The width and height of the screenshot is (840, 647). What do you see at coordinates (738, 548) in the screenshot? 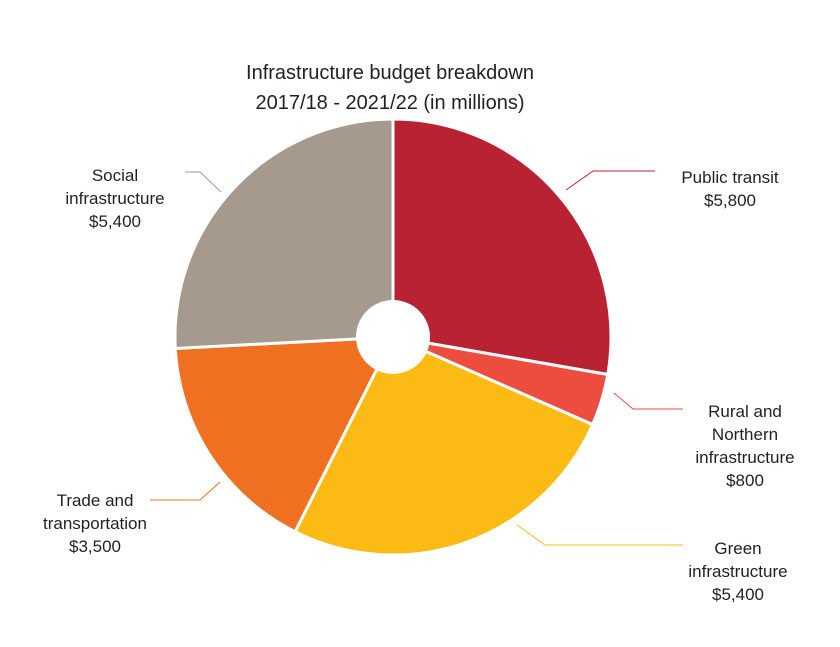
I see `label-name-line: Green` at bounding box center [738, 548].